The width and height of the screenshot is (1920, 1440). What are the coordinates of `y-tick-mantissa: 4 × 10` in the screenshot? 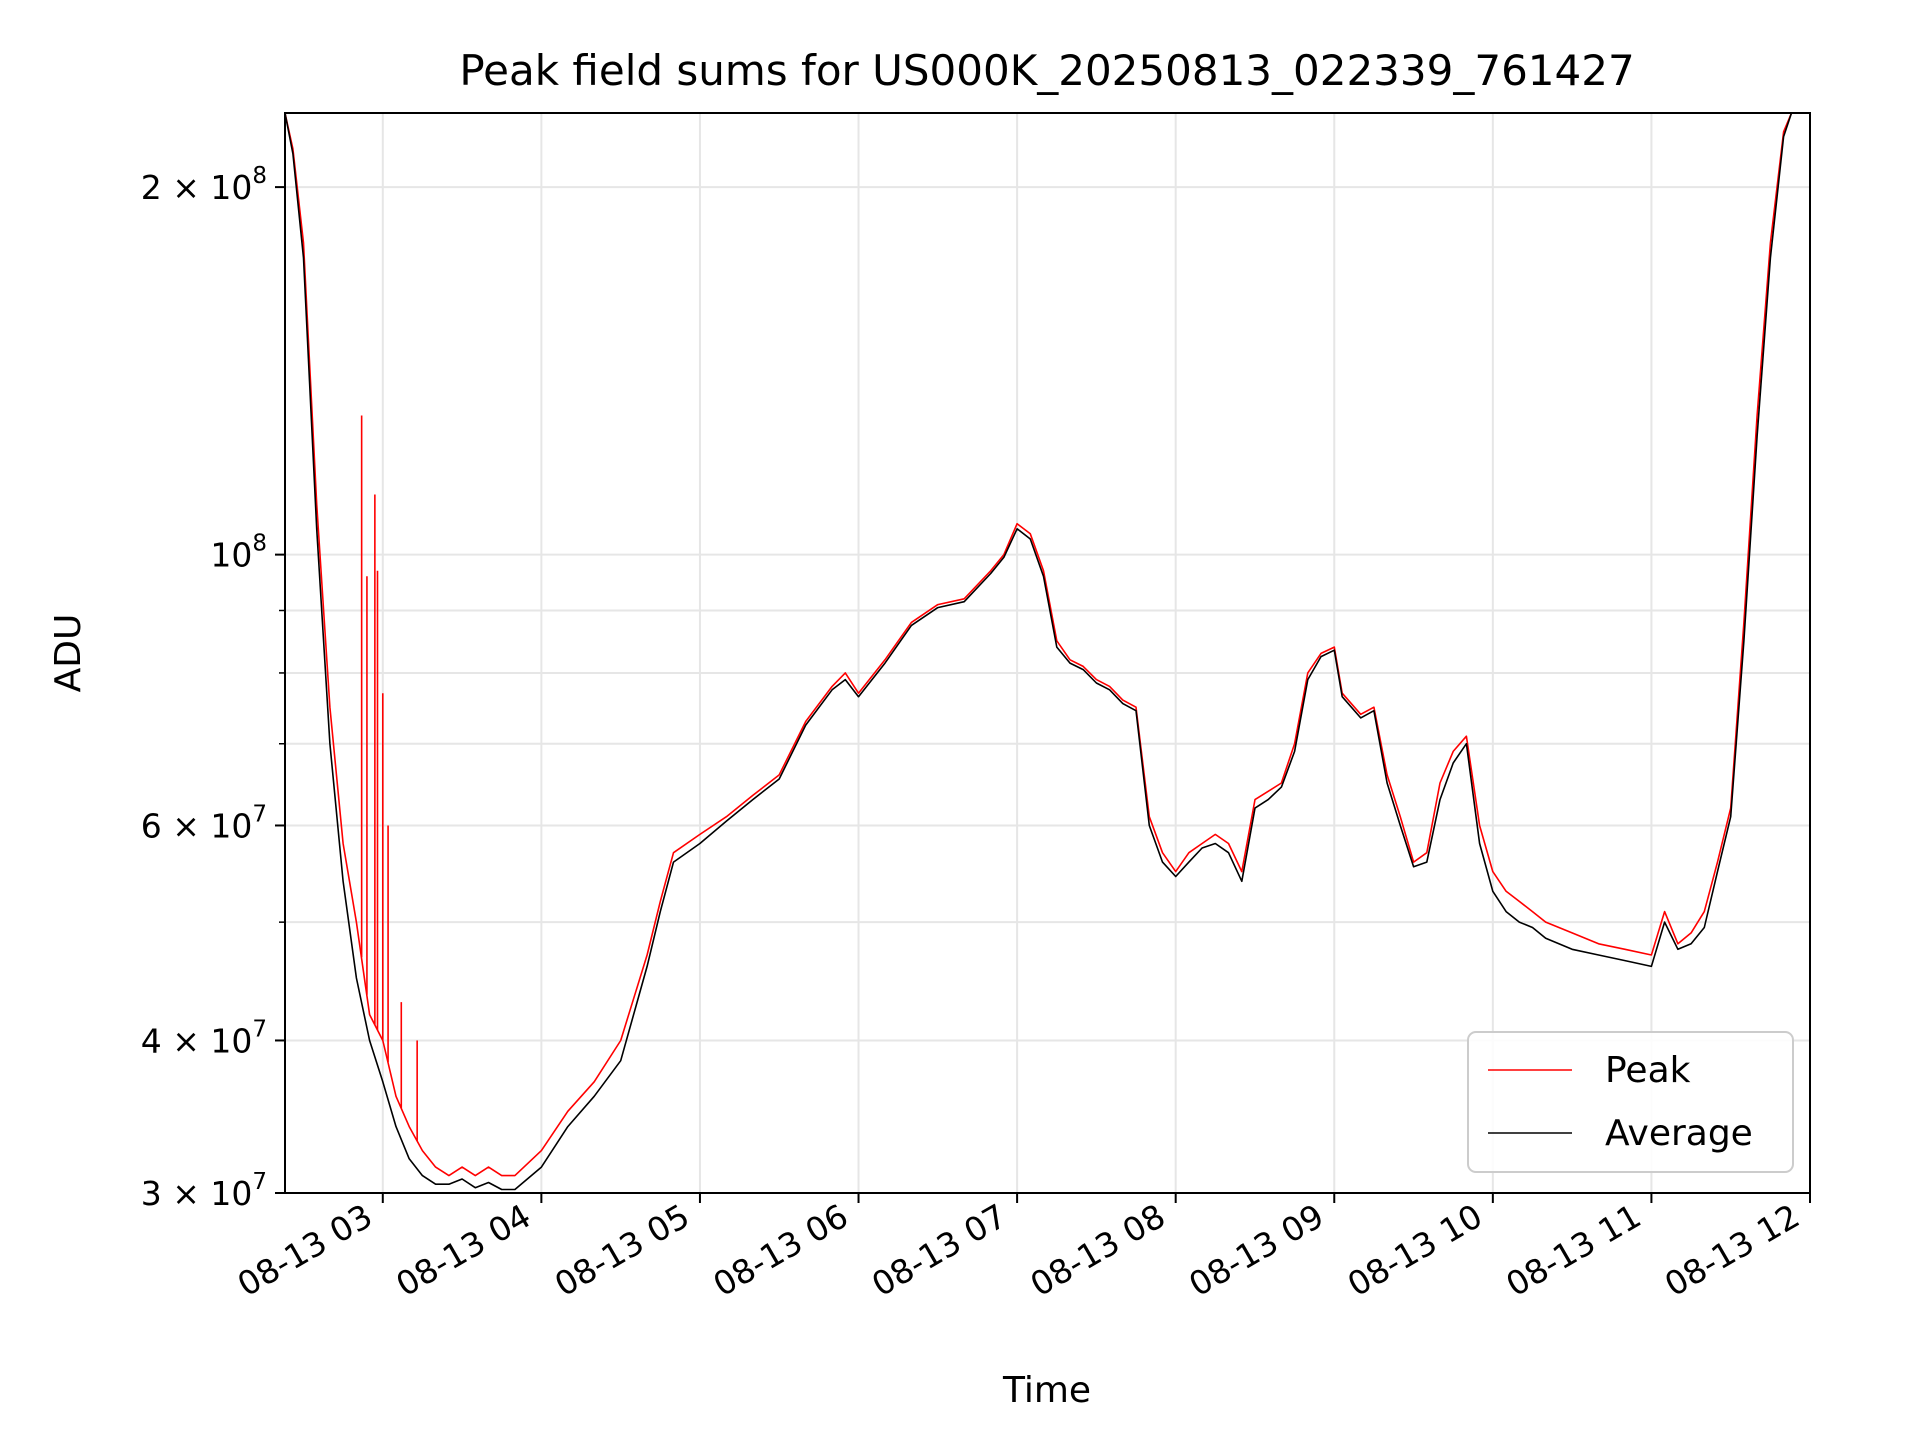 It's located at (197, 1040).